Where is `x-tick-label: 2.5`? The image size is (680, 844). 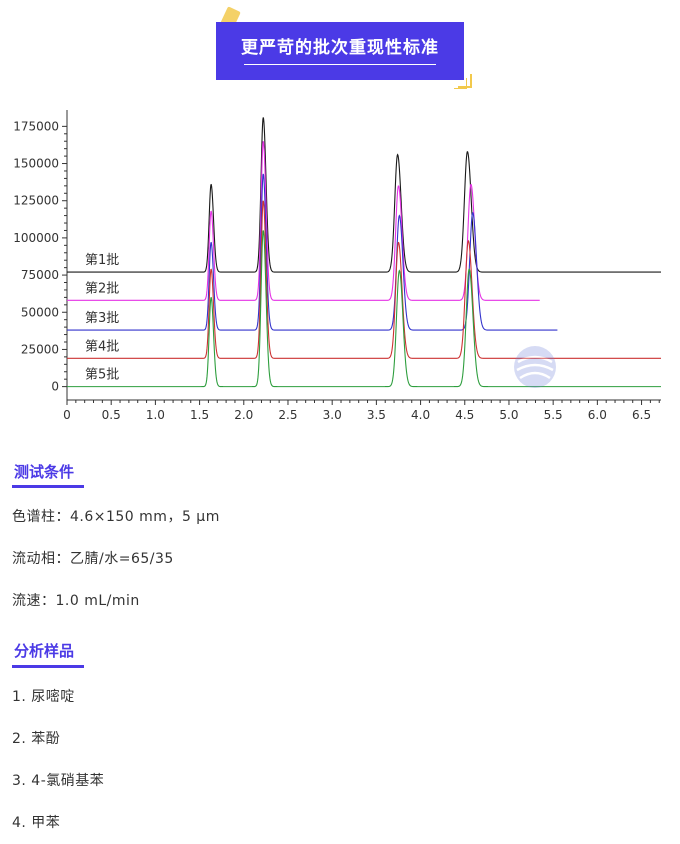 x-tick-label: 2.5 is located at coordinates (287, 415).